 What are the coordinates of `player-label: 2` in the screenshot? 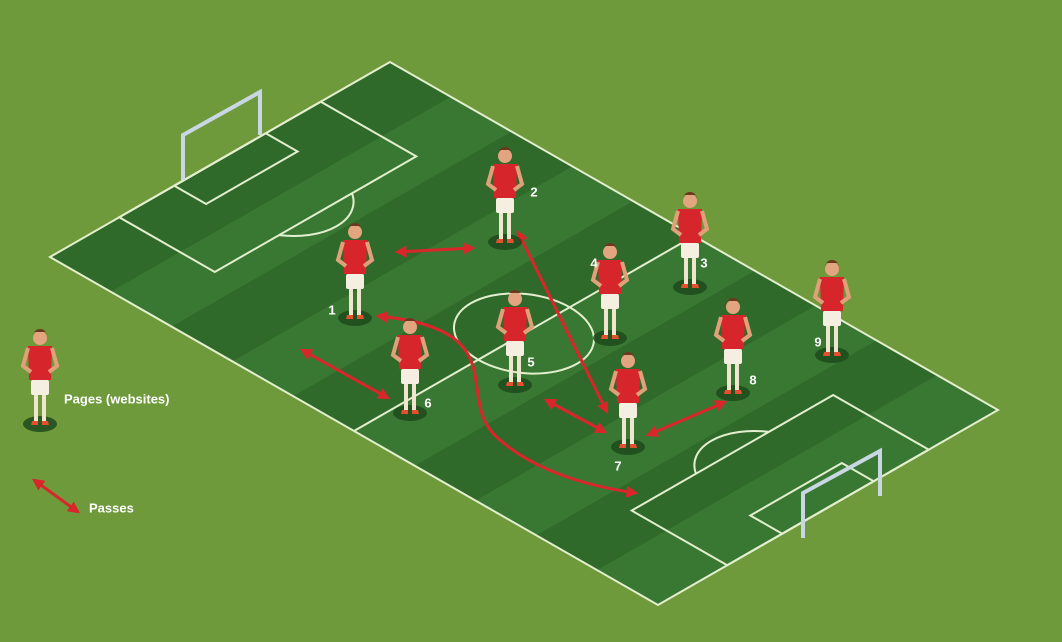 It's located at (533, 191).